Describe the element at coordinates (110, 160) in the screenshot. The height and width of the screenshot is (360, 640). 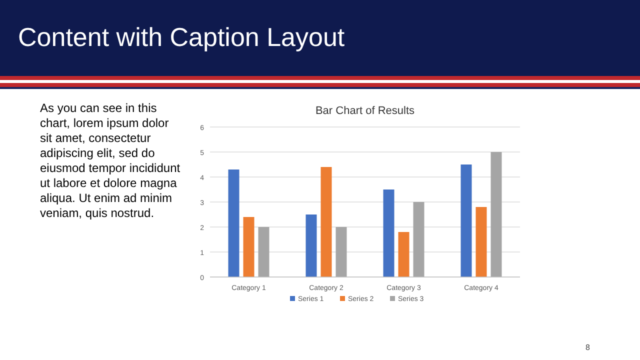
I see `text: As you can see in this chart, lorem ipsum dolor sit amet, consectetur adipiscing elit, sed do eiusmod tempor incididunt ut labore et dolore magna aliqua. Ut enim ad minim veniam, quis nostrud.` at that location.